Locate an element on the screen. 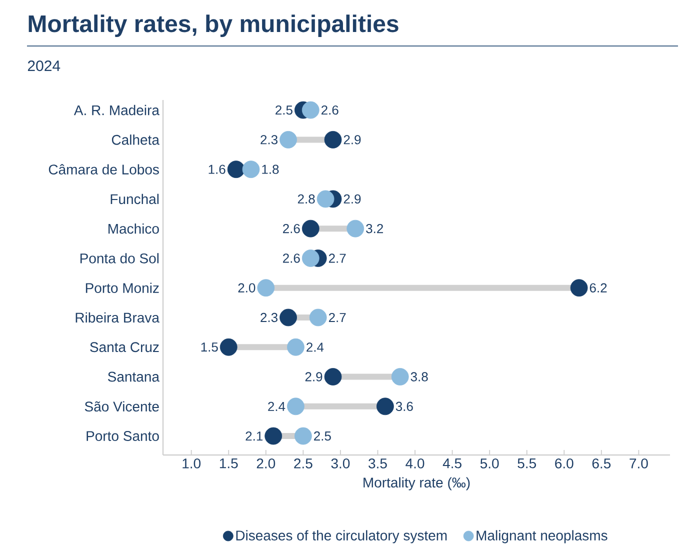 The height and width of the screenshot is (556, 700). legend-label: Diseases of the circulatory system is located at coordinates (341, 537).